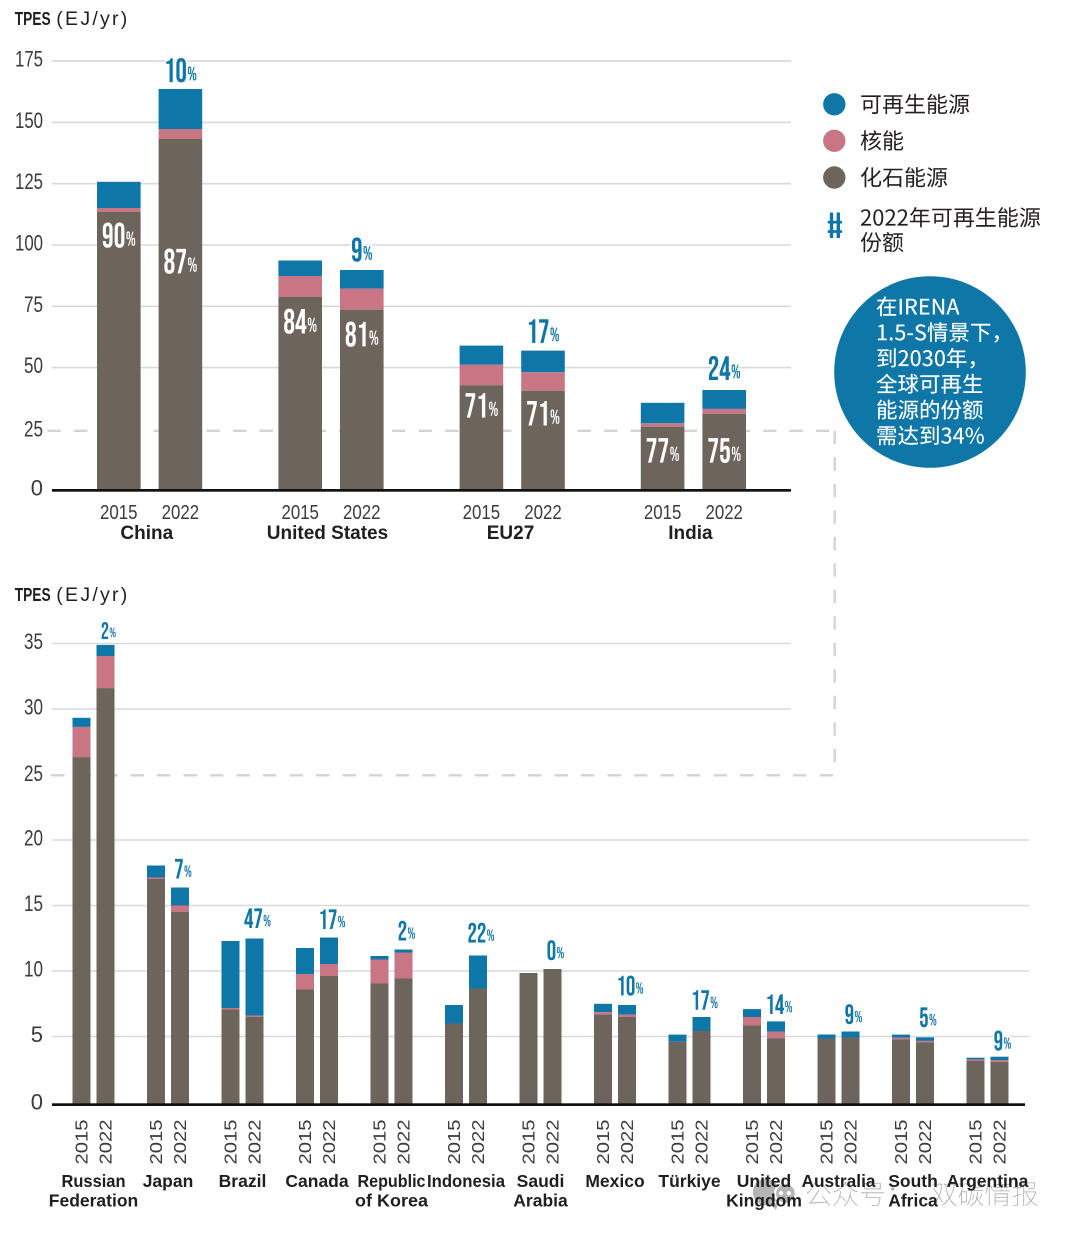  What do you see at coordinates (764, 1201) in the screenshot?
I see `svg-text: Kingdom` at bounding box center [764, 1201].